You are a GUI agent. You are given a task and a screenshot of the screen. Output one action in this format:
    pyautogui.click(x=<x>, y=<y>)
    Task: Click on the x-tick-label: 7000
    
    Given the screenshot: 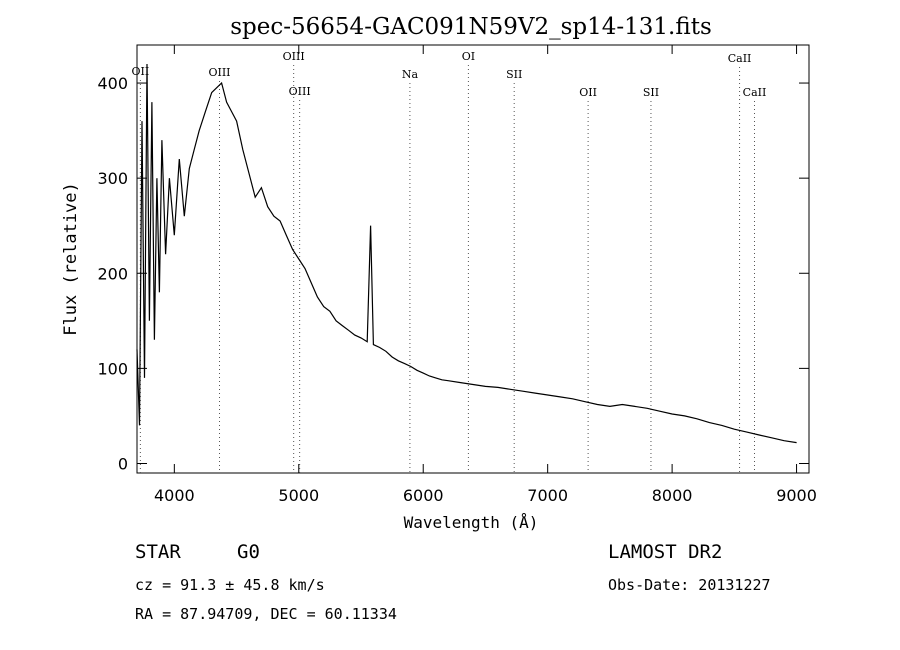 What is the action you would take?
    pyautogui.click(x=547, y=495)
    